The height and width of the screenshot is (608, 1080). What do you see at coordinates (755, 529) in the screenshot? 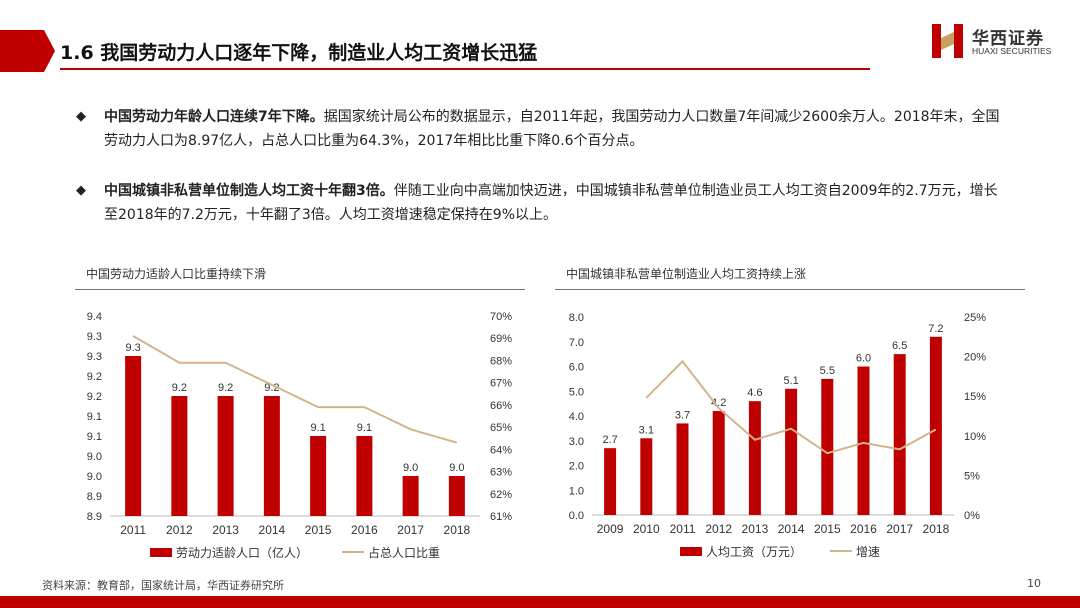
I see `x-tick-label: 2013` at bounding box center [755, 529].